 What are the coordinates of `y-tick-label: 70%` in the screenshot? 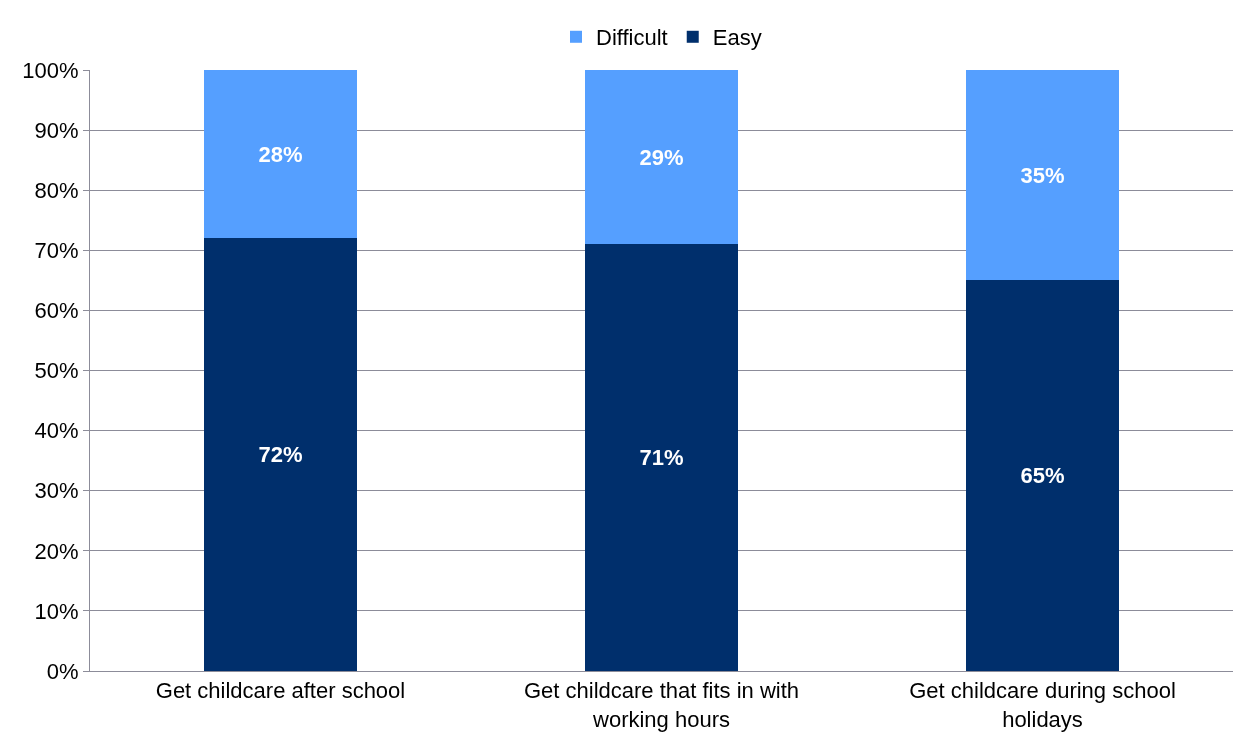 It's located at (56, 250).